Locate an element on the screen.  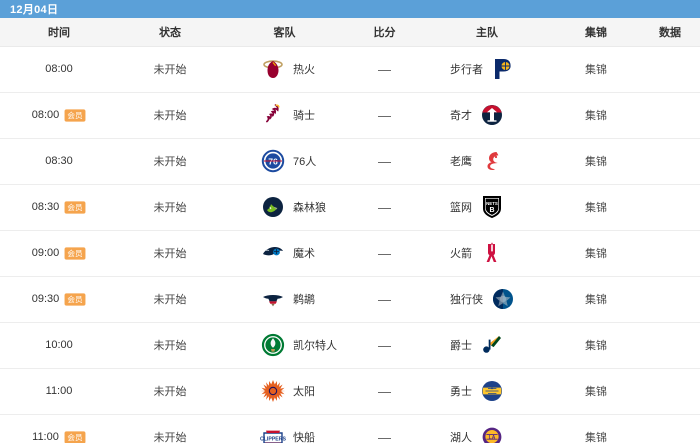
cell-away-team: 森林狼 is located at coordinates (284, 206).